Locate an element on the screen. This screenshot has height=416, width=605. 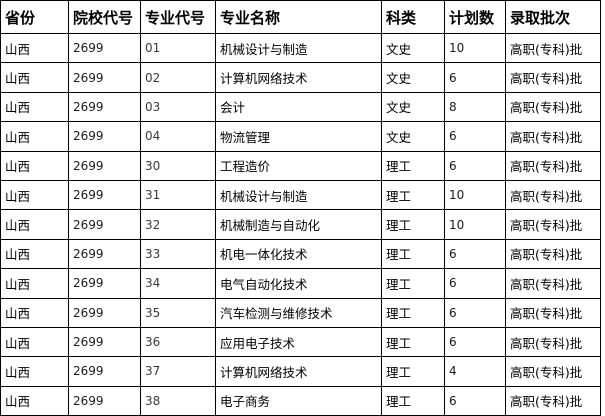
table-row: 山西 2699 31 机械设计与制造 理工 10 高职(专科)批 is located at coordinates (300, 195).